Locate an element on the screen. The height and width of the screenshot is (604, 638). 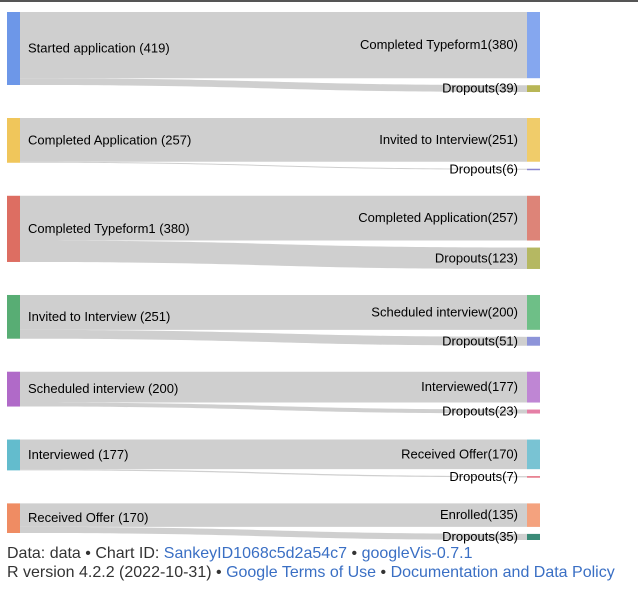
target-node-label: Invited to Interview(251) is located at coordinates (448, 139).